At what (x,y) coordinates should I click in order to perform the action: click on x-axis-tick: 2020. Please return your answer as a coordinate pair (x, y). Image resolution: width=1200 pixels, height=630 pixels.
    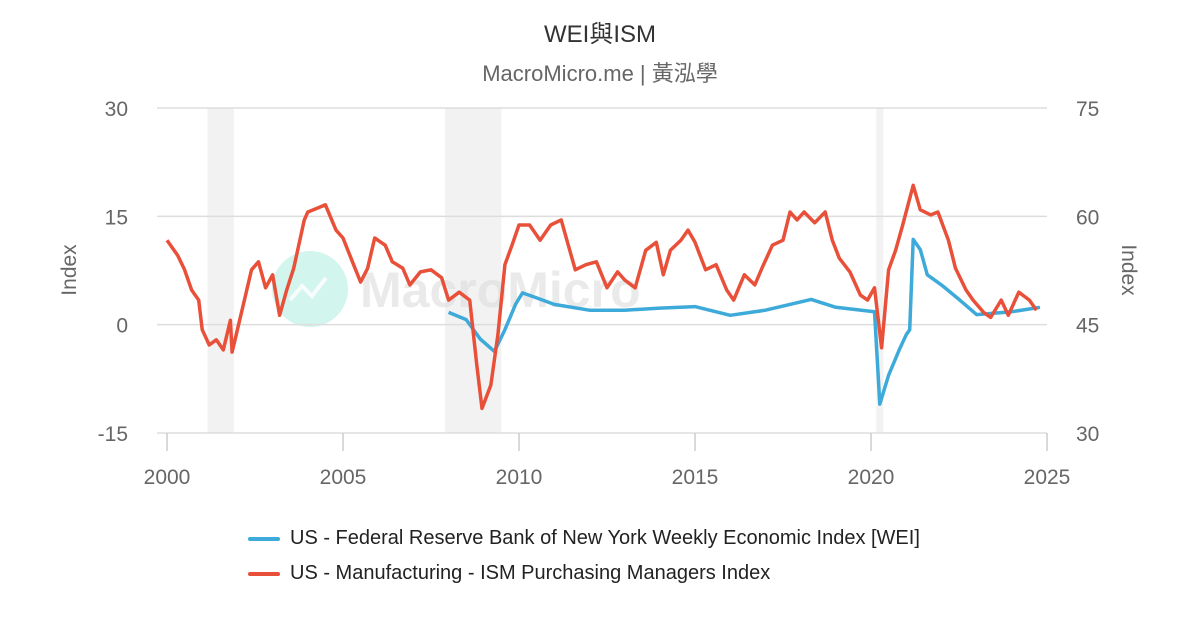
    Looking at the image, I should click on (871, 477).